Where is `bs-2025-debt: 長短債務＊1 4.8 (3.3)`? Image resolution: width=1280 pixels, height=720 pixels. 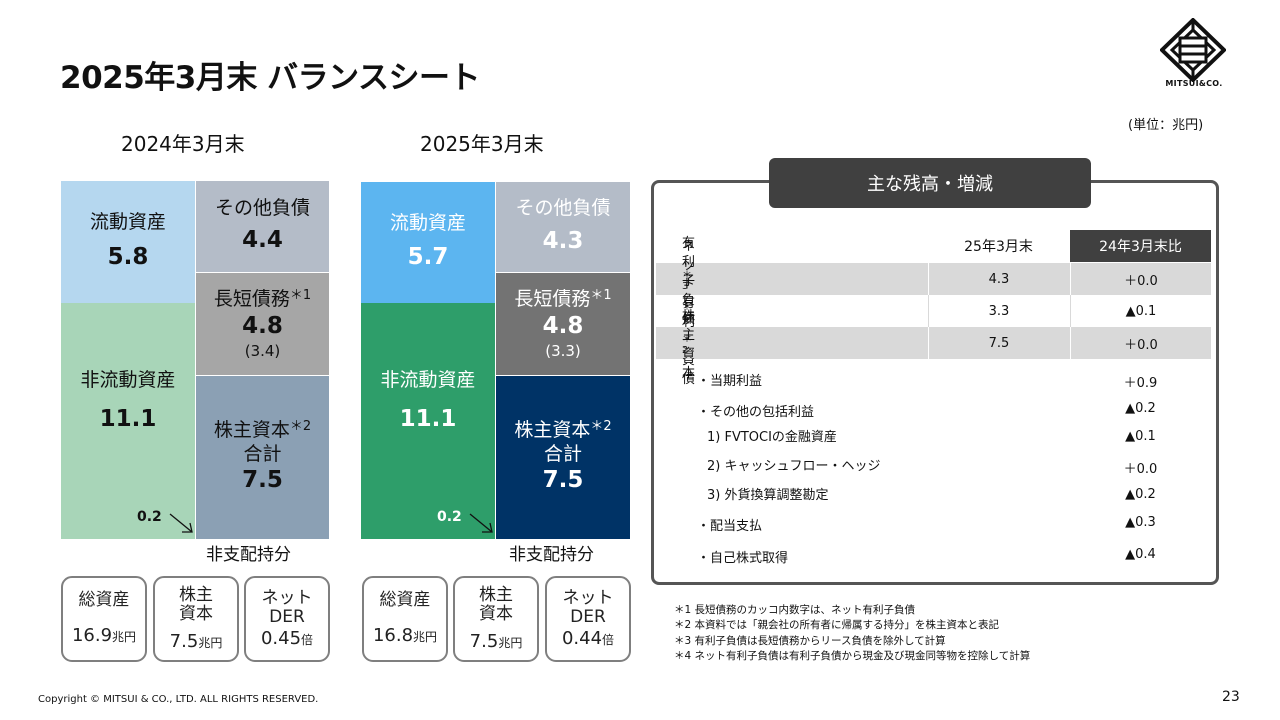 bs-2025-debt: 長短債務＊1 4.8 (3.3) is located at coordinates (563, 324).